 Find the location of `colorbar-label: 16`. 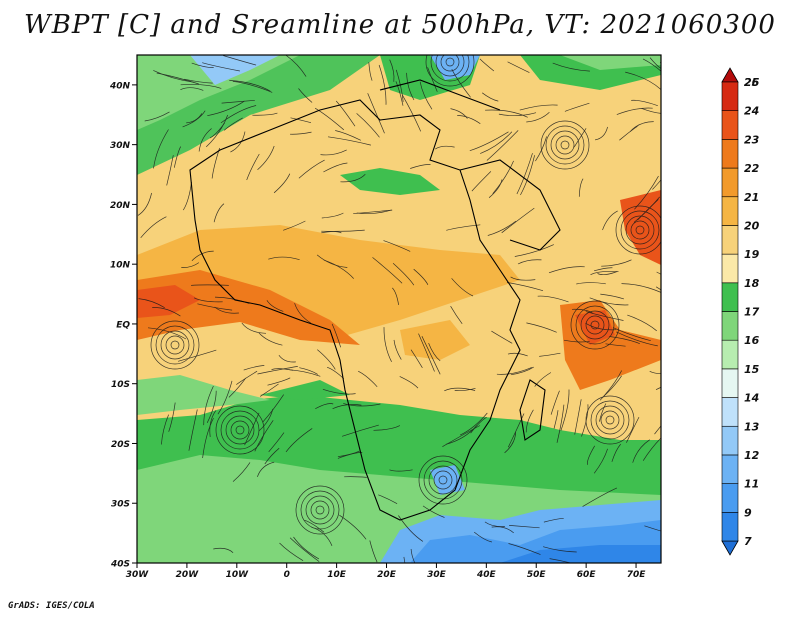

colorbar-label: 16 is located at coordinates (752, 340).